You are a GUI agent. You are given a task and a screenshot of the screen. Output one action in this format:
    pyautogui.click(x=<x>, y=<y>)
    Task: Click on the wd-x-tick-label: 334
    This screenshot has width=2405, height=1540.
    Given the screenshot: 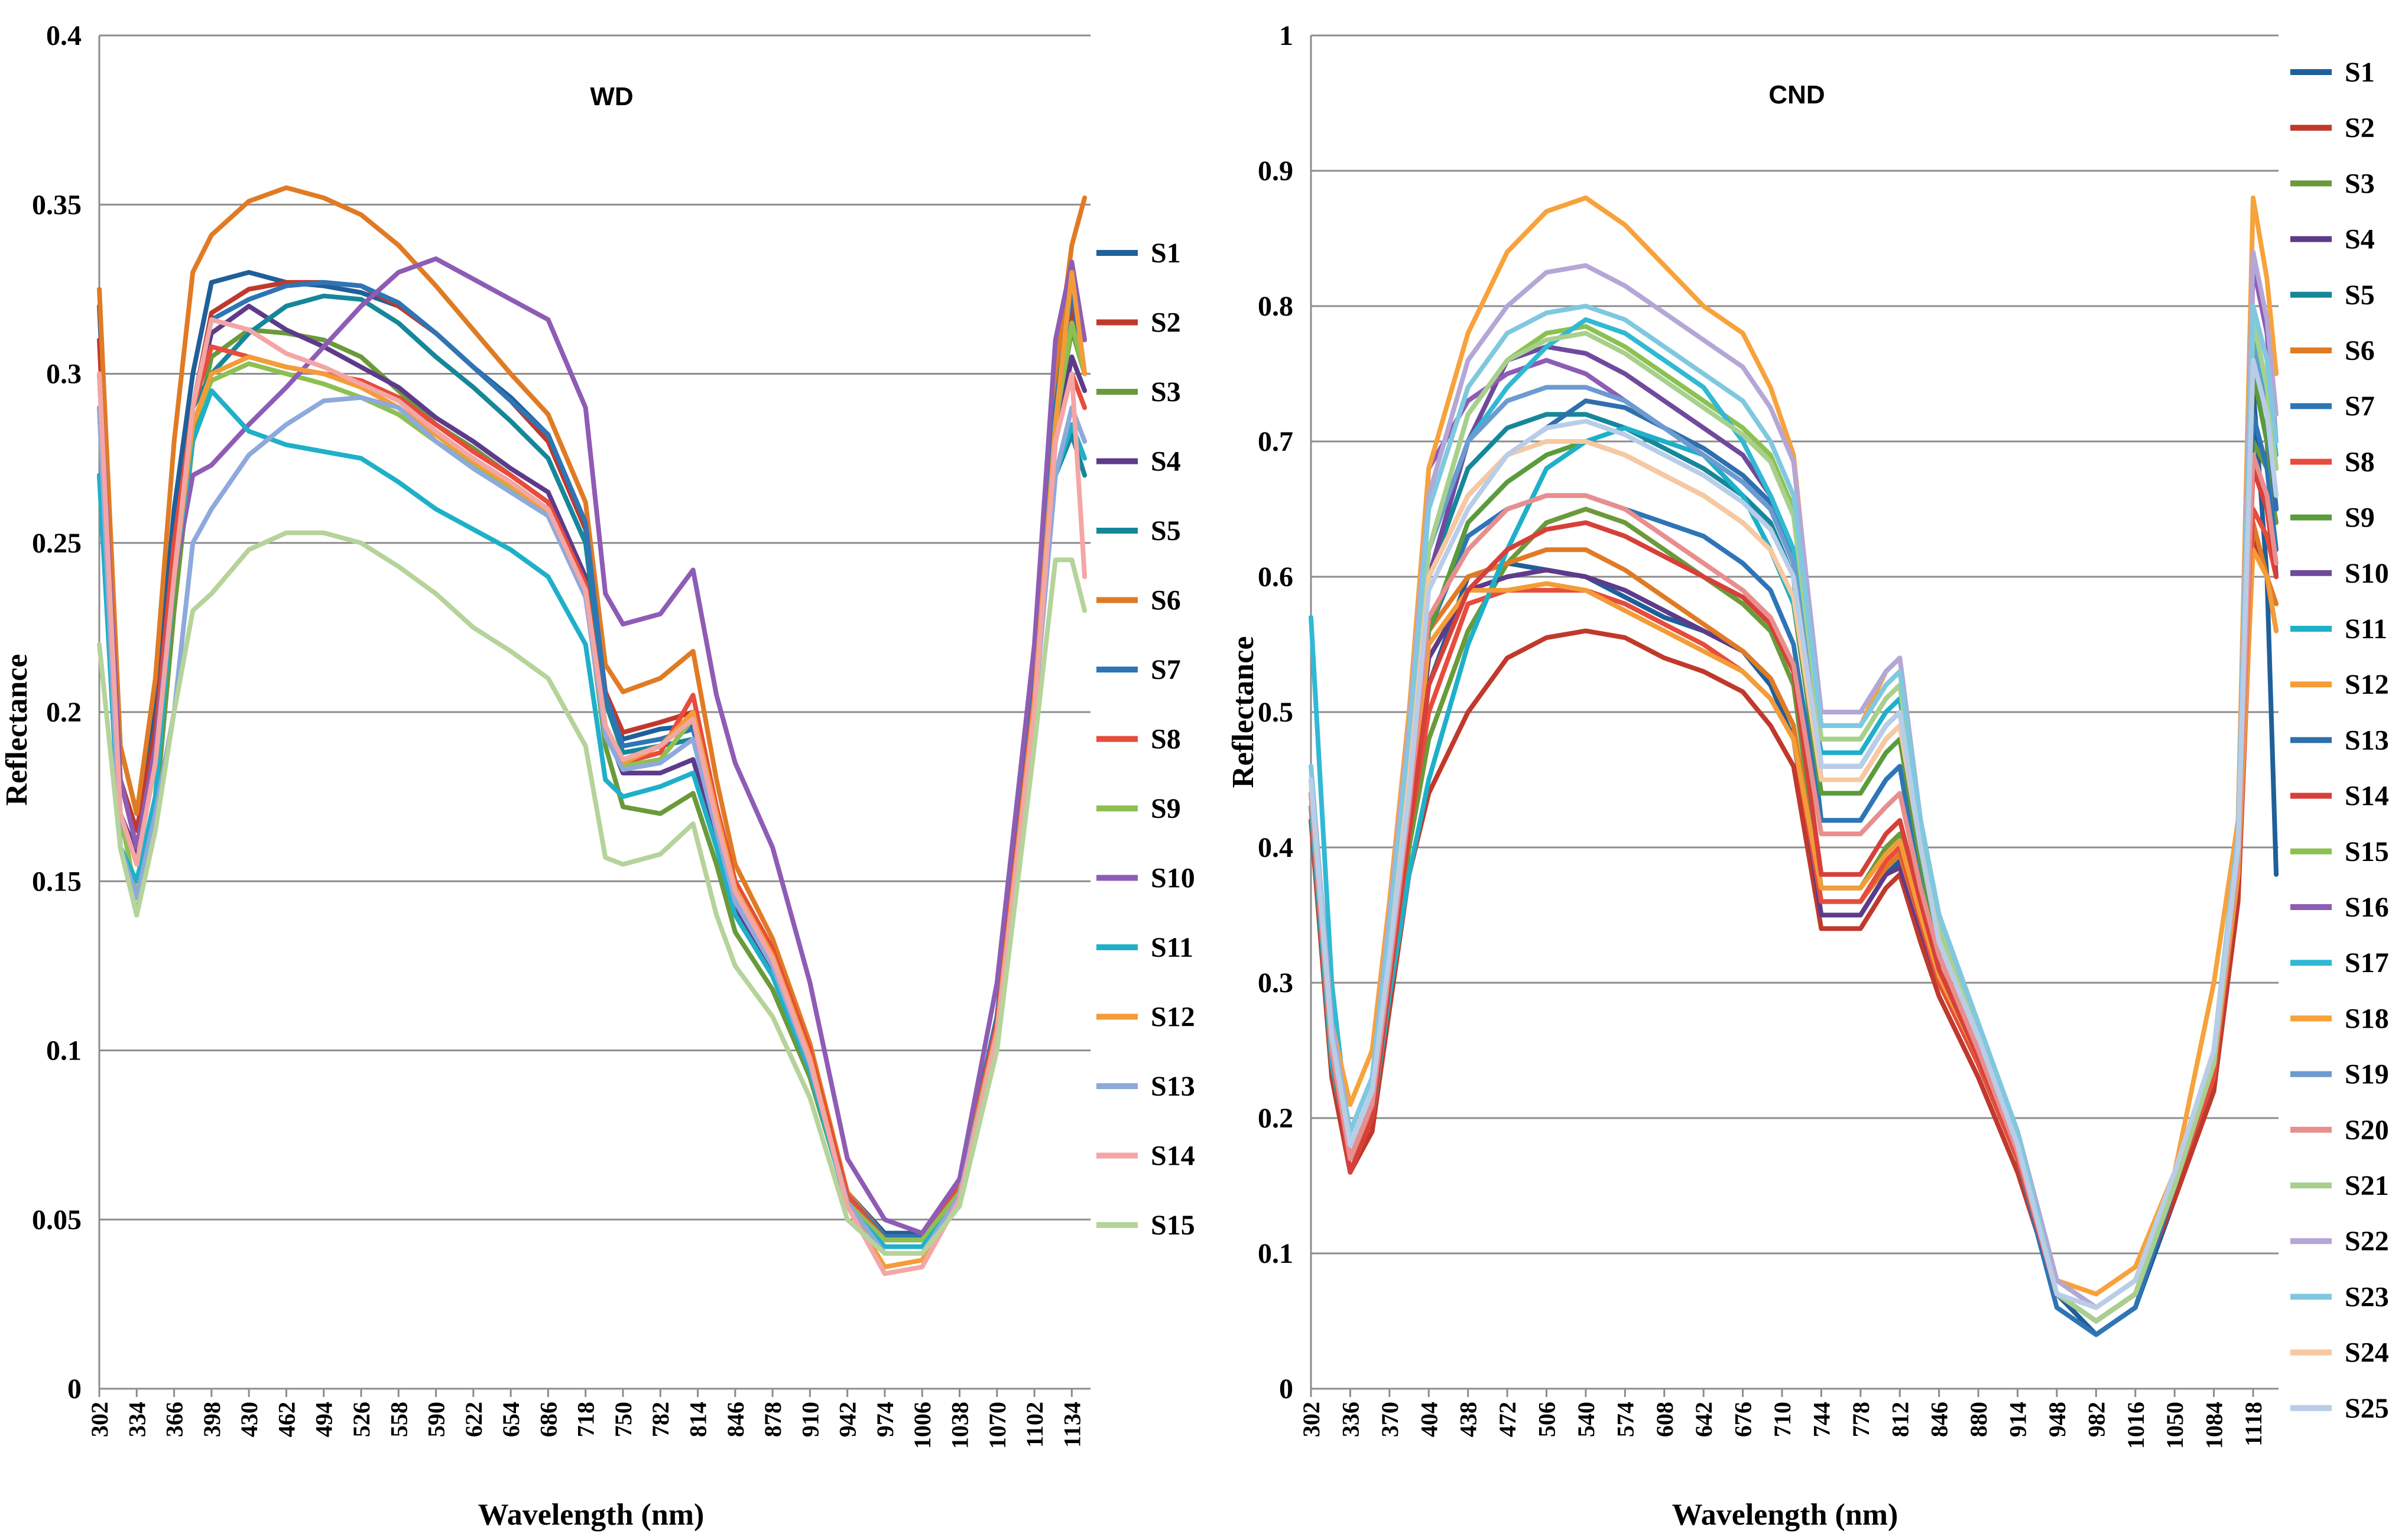 What is the action you would take?
    pyautogui.click(x=137, y=1419)
    